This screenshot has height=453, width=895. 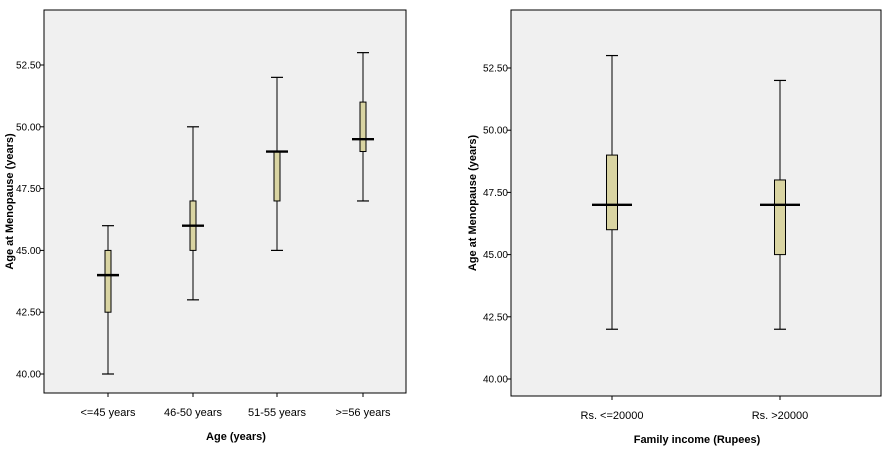 I want to click on x-axis-title: Age (years), so click(x=236, y=437).